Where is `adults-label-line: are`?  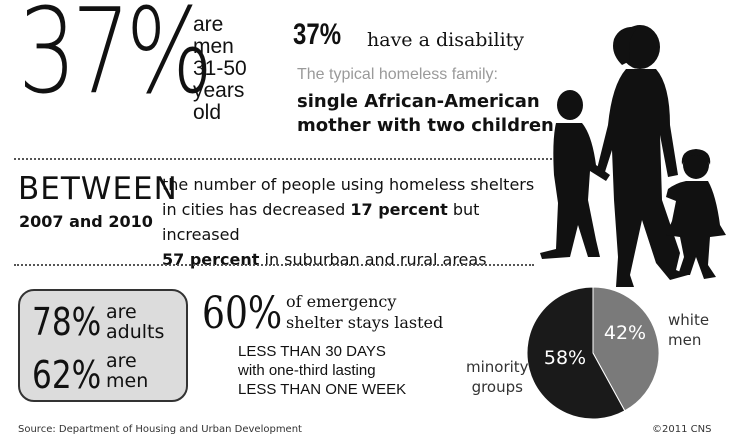
adults-label-line: are is located at coordinates (121, 312).